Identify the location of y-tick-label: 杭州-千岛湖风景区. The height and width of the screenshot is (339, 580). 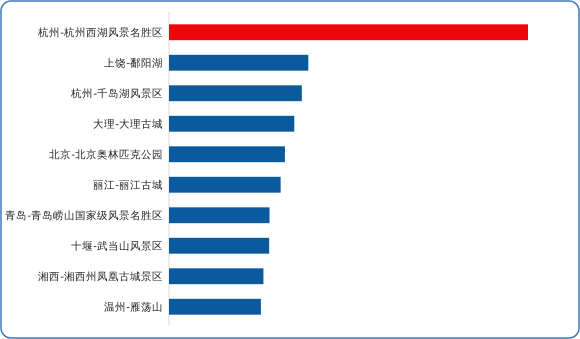
(116, 93).